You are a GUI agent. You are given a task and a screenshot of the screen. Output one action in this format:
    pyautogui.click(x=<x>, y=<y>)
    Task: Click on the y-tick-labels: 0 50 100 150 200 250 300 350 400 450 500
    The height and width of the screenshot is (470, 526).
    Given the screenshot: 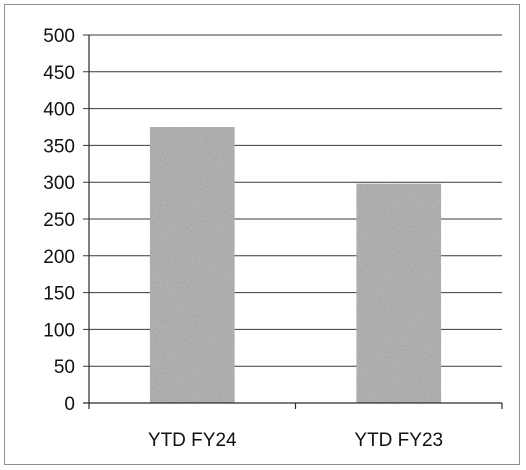 What is the action you would take?
    pyautogui.click(x=59, y=220)
    